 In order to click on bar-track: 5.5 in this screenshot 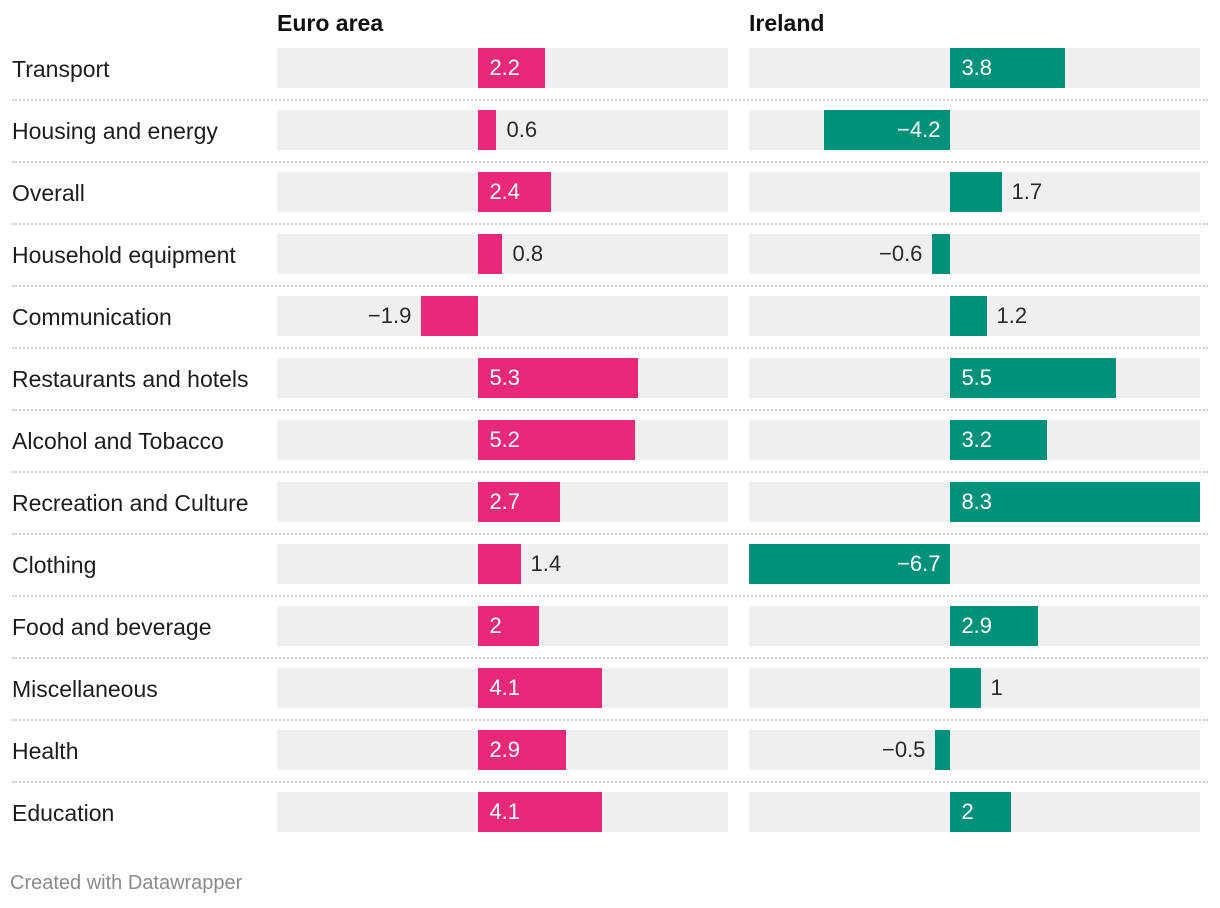, I will do `click(974, 378)`.